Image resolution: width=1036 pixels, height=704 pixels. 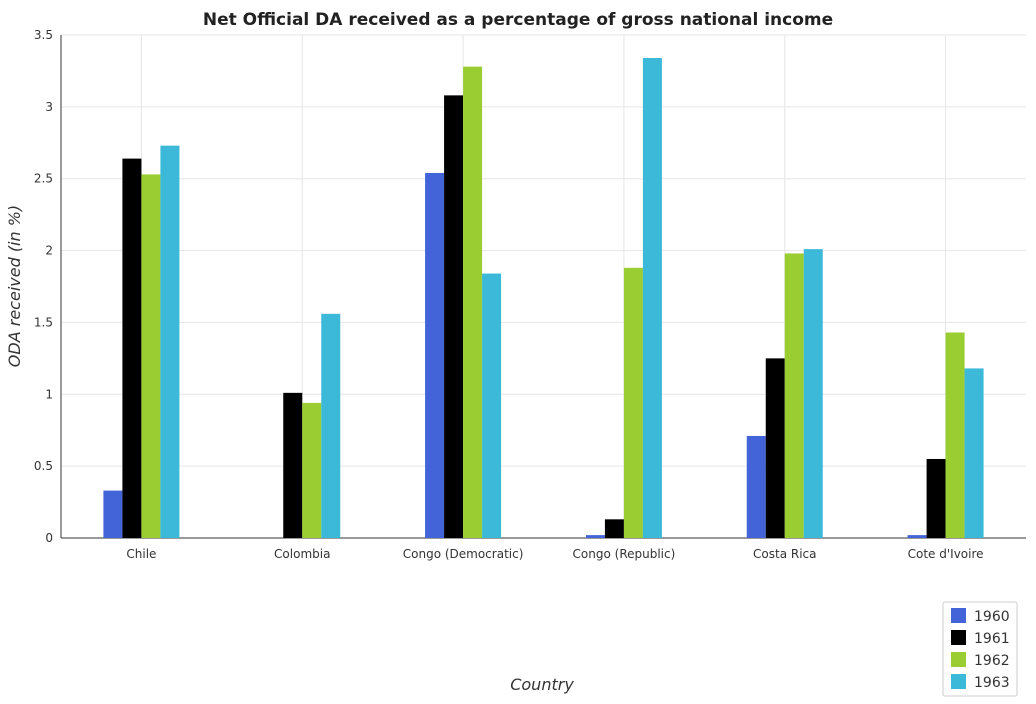 What do you see at coordinates (43, 322) in the screenshot?
I see `y-tick-label: 1.5` at bounding box center [43, 322].